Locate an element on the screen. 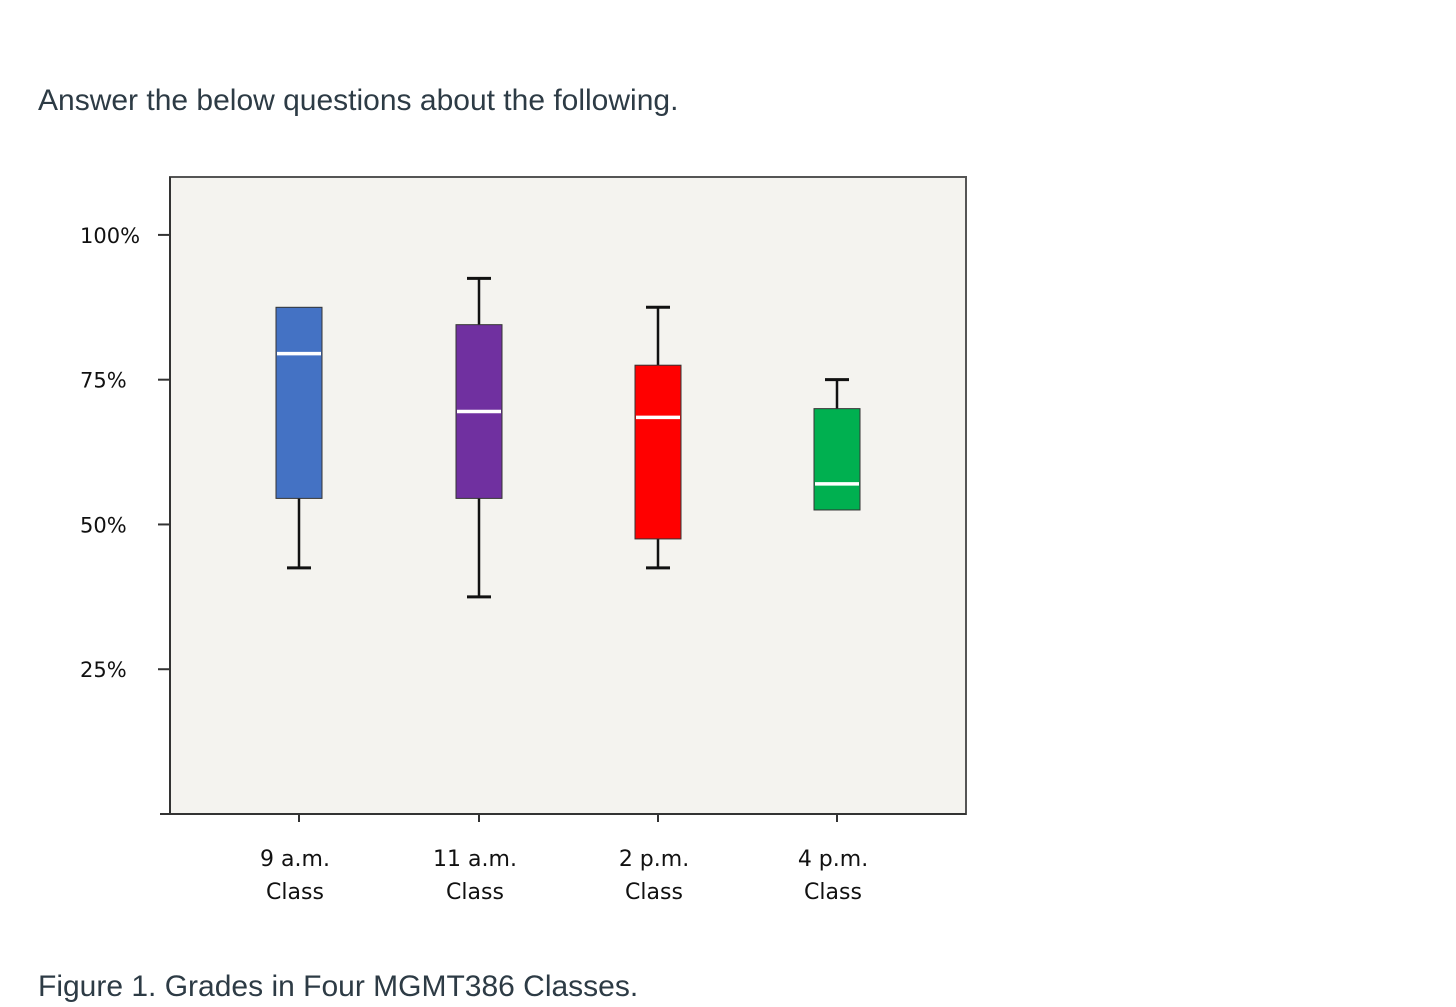 The width and height of the screenshot is (1456, 1007). y-tick-label: 50% is located at coordinates (103, 525).